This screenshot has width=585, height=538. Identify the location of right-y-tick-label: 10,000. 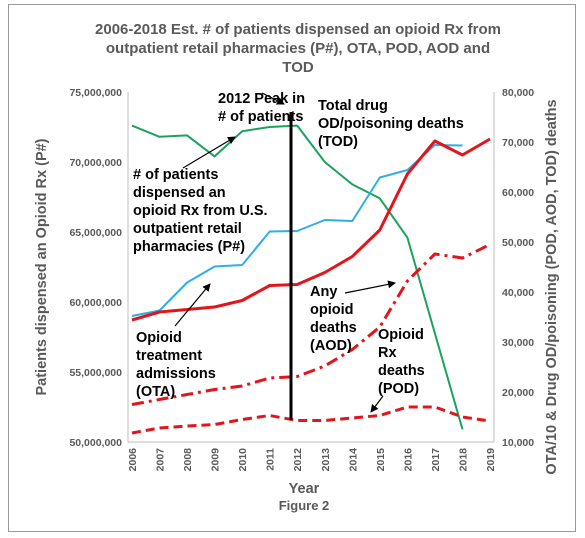
(518, 443).